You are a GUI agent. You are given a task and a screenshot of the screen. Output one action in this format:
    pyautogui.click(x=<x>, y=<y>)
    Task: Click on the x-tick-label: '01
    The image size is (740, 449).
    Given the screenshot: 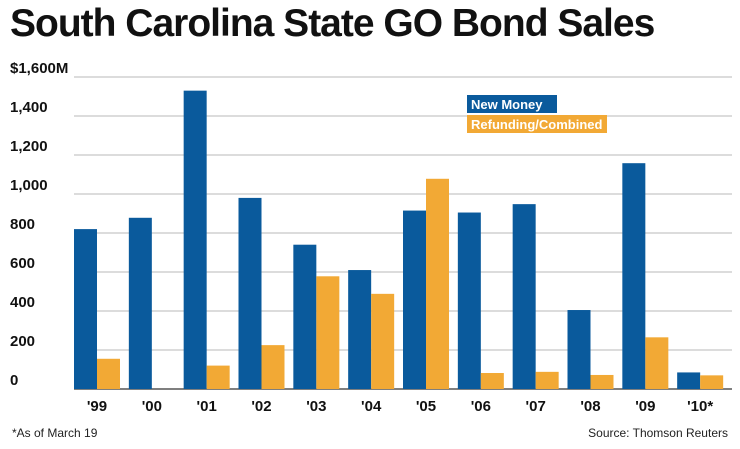 What is the action you would take?
    pyautogui.click(x=207, y=406)
    